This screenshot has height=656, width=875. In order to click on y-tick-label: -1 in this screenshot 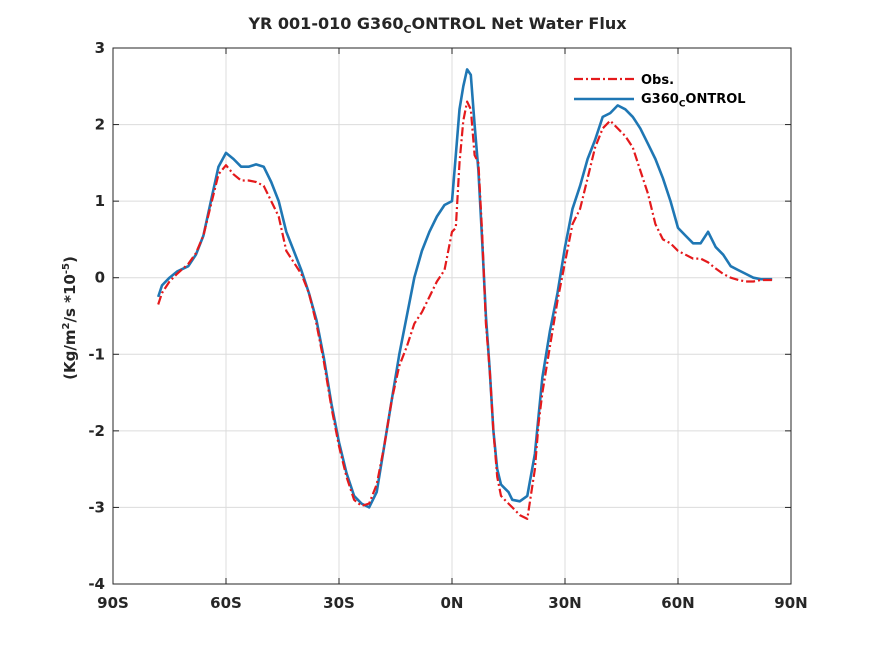, I will do `click(96, 354)`.